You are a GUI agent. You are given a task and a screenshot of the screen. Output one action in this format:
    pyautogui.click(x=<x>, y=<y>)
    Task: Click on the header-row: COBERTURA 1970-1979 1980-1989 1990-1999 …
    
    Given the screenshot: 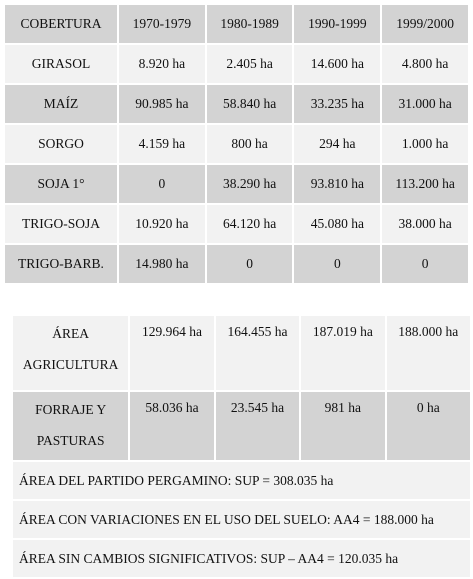 What is the action you would take?
    pyautogui.click(x=236, y=24)
    